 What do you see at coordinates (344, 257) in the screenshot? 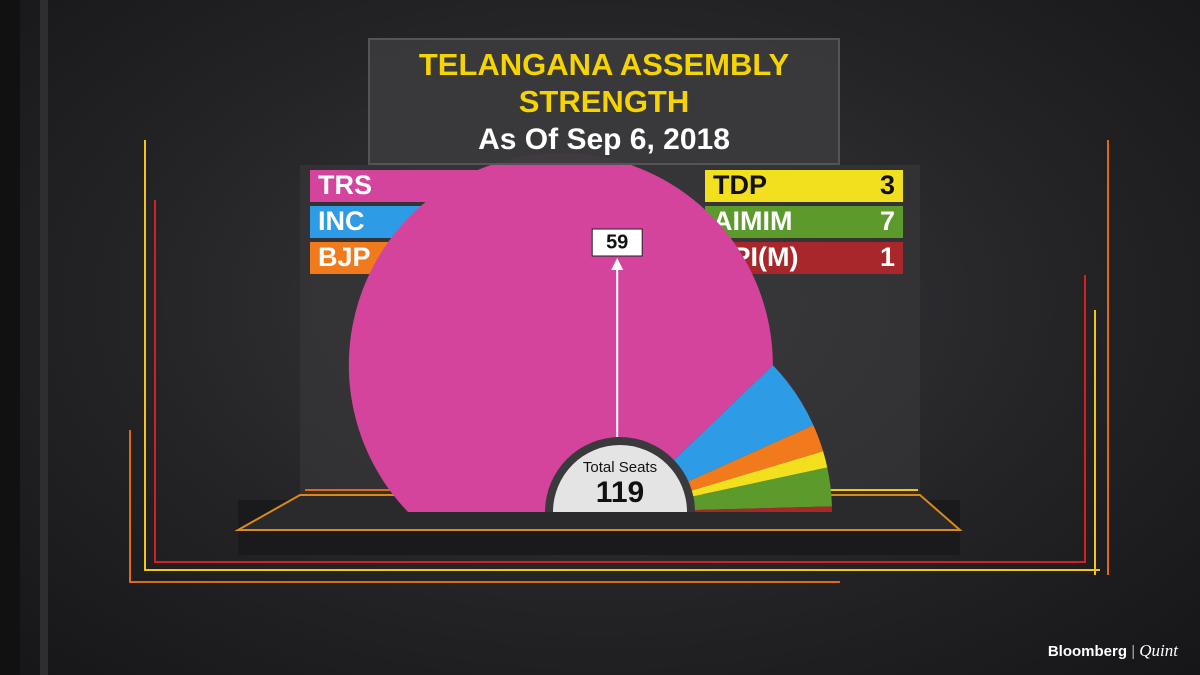
I see `legend-label: BJP` at bounding box center [344, 257].